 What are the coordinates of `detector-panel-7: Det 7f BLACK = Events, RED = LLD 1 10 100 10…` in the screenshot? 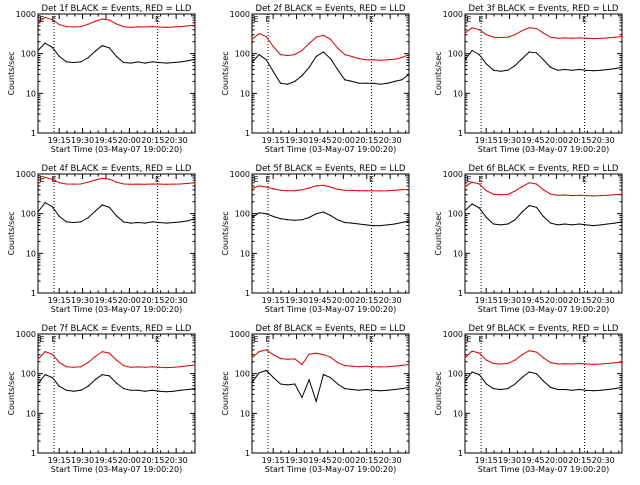 It's located at (101, 399).